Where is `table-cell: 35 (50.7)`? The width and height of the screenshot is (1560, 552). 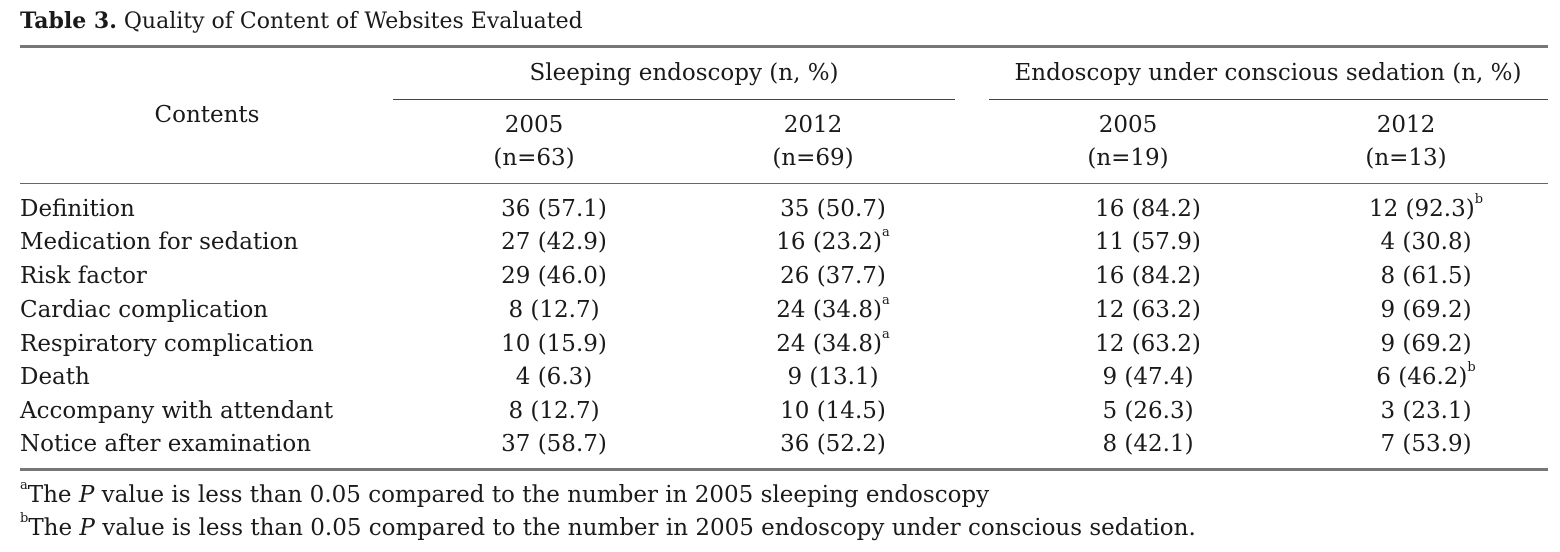
table-cell: 35 (50.7) is located at coordinates (833, 209).